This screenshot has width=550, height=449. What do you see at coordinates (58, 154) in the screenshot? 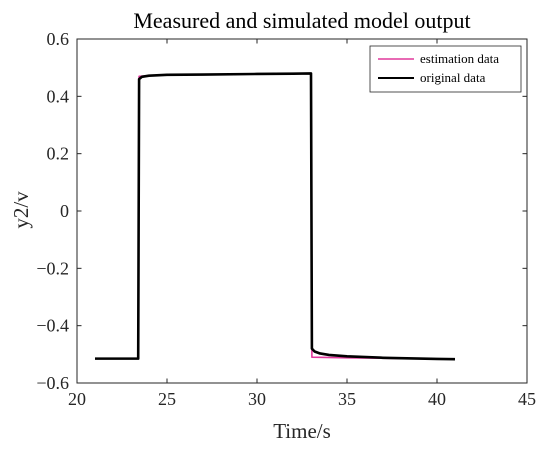
I see `y-tick-label: 0.2` at bounding box center [58, 154].